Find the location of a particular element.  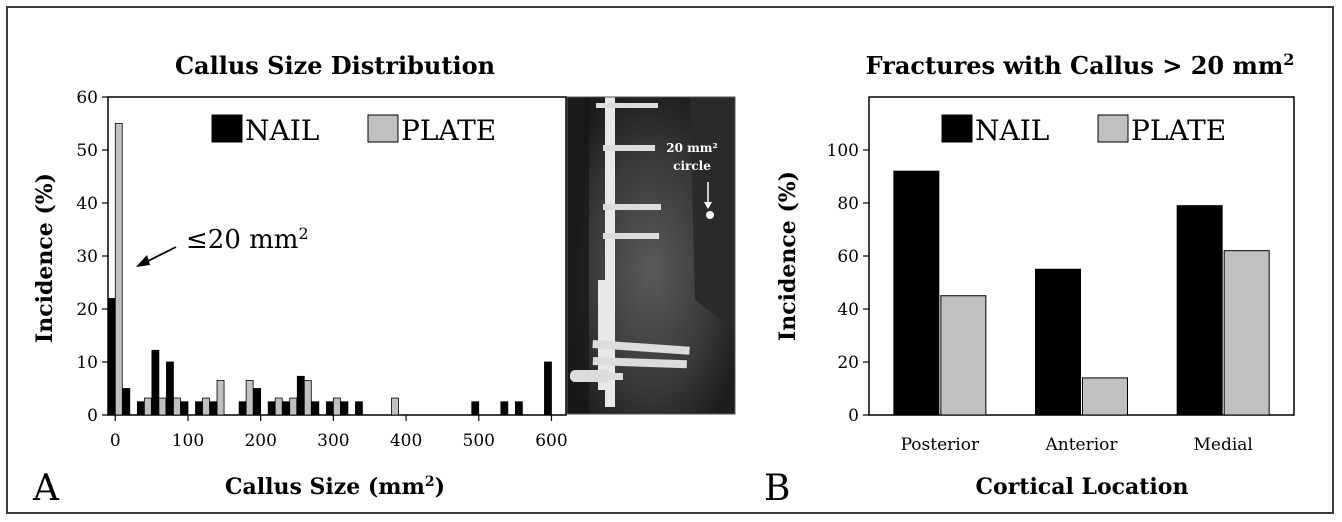

panel-b-letter: B is located at coordinates (777, 488).